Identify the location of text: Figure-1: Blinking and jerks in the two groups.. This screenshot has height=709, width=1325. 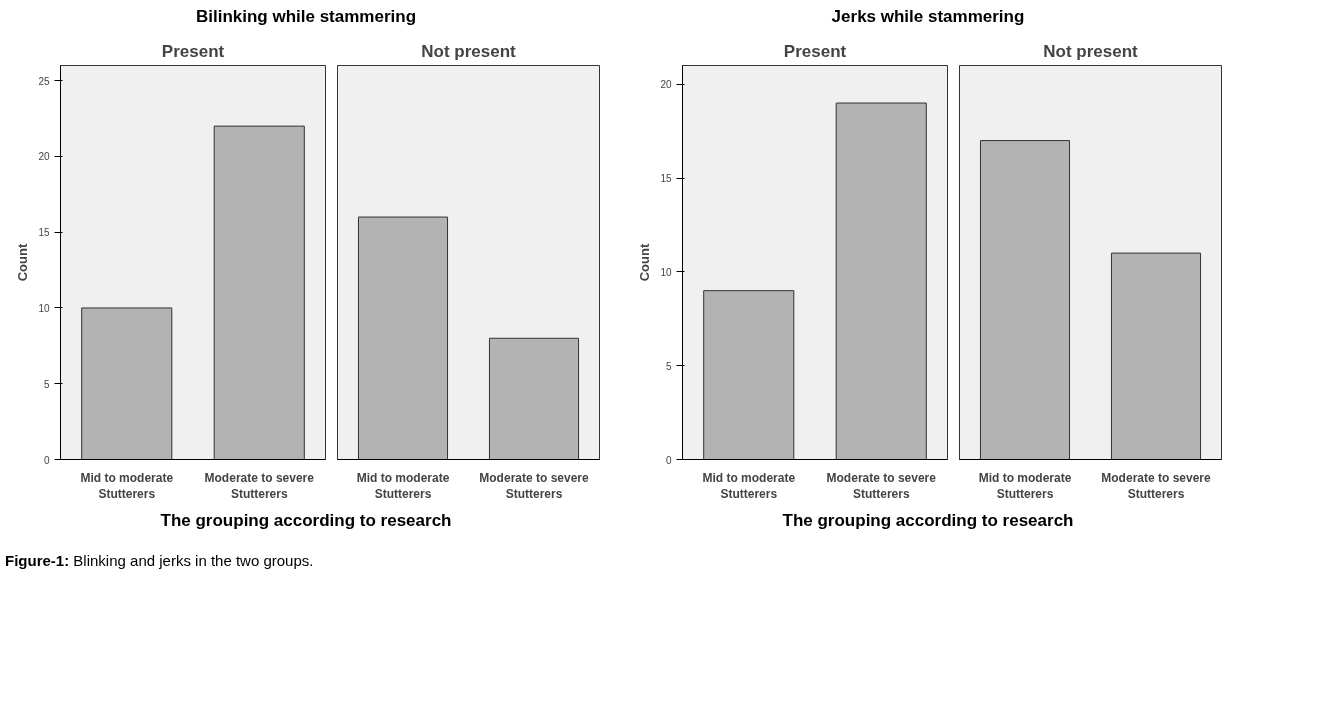
(159, 560).